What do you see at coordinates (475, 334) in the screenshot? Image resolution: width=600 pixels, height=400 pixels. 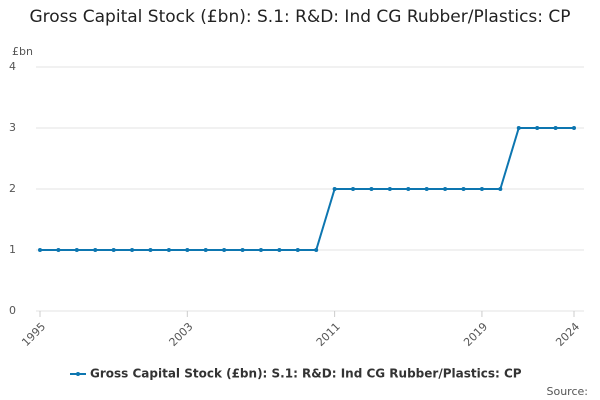 I see `x-tick-label: 2019` at bounding box center [475, 334].